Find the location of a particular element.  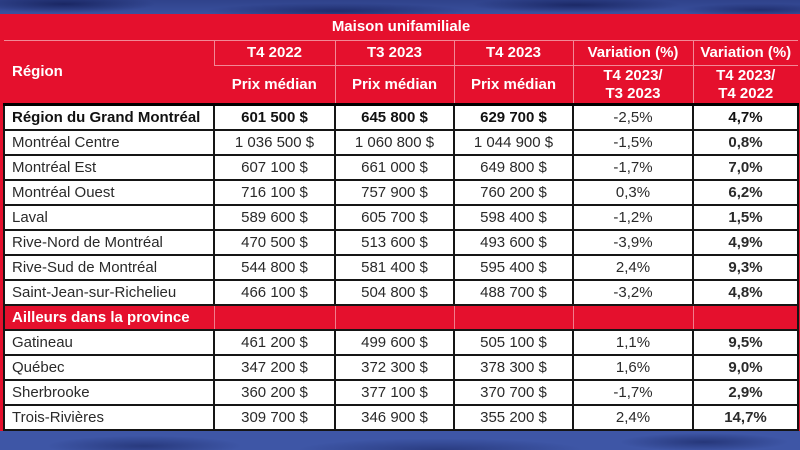

variation-yoy-cell: 4,8% is located at coordinates (745, 292).